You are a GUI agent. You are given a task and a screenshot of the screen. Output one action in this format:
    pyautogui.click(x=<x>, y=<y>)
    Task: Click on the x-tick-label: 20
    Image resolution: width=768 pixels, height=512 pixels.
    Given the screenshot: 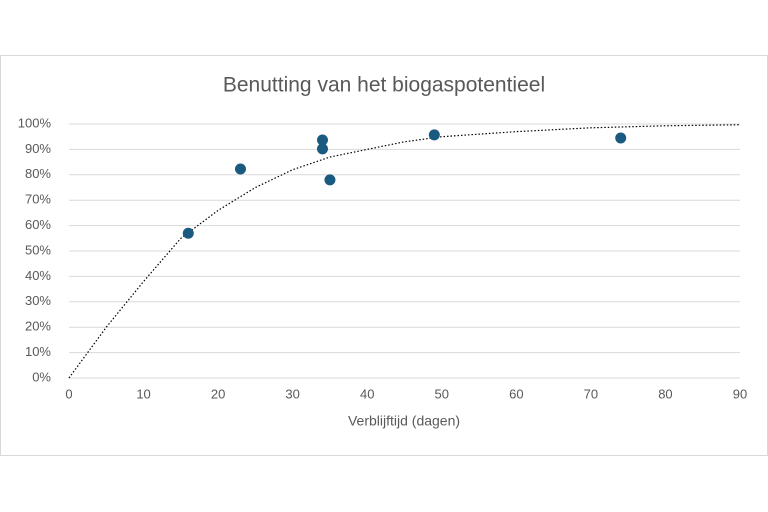 What is the action you would take?
    pyautogui.click(x=218, y=393)
    